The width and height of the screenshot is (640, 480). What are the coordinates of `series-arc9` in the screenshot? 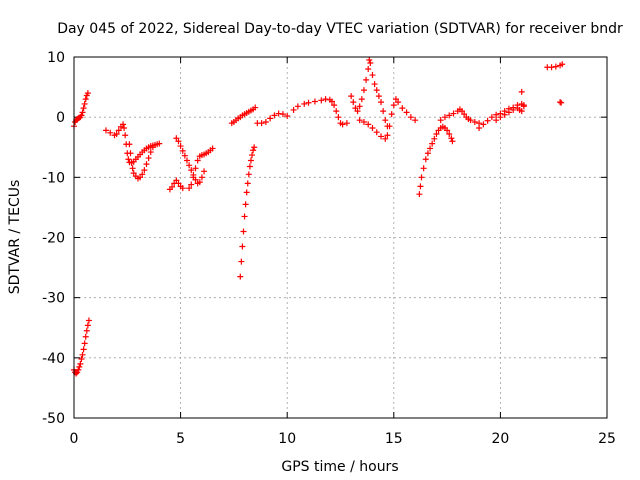 It's located at (272, 118).